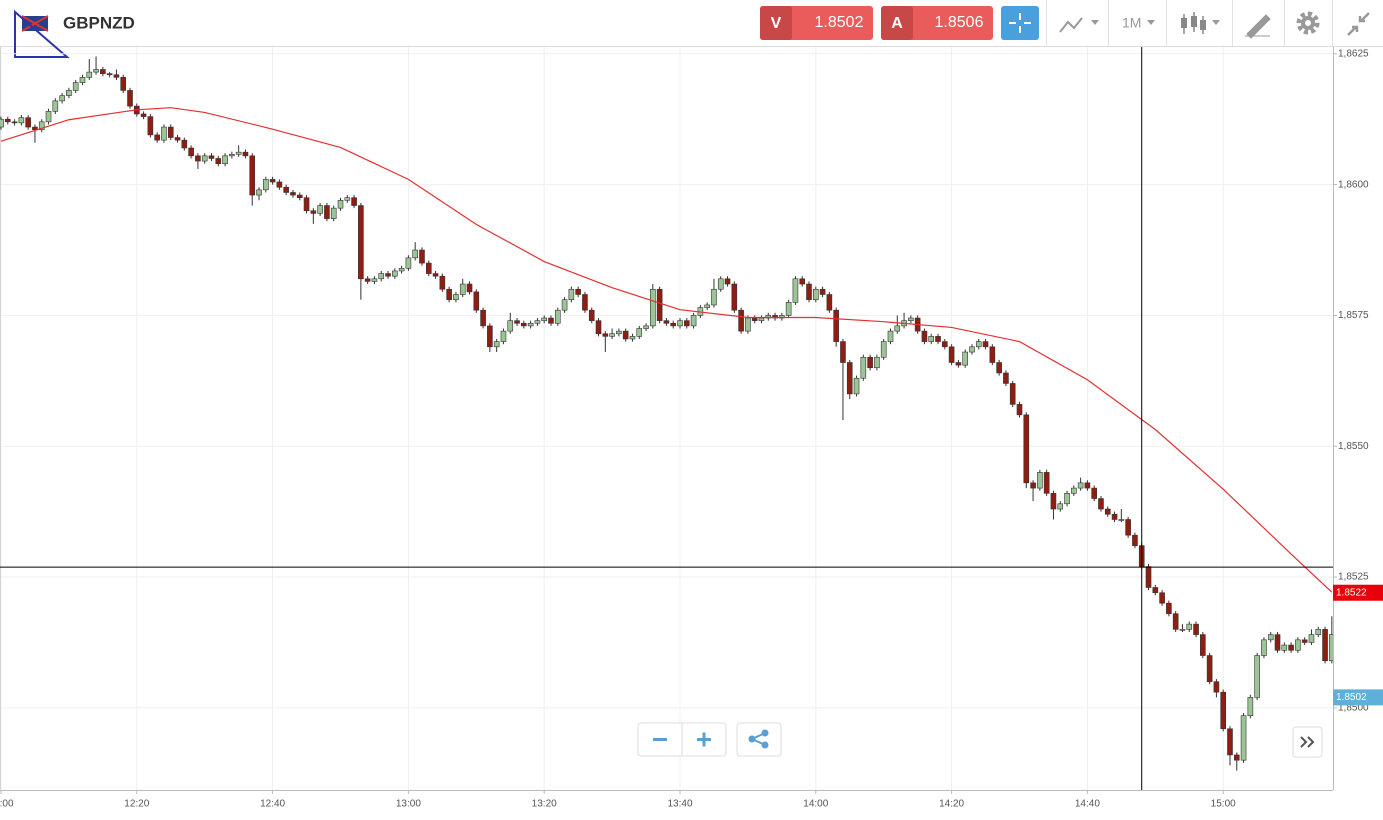 This screenshot has height=820, width=1383. What do you see at coordinates (1020, 23) in the screenshot?
I see `crosshair-button` at bounding box center [1020, 23].